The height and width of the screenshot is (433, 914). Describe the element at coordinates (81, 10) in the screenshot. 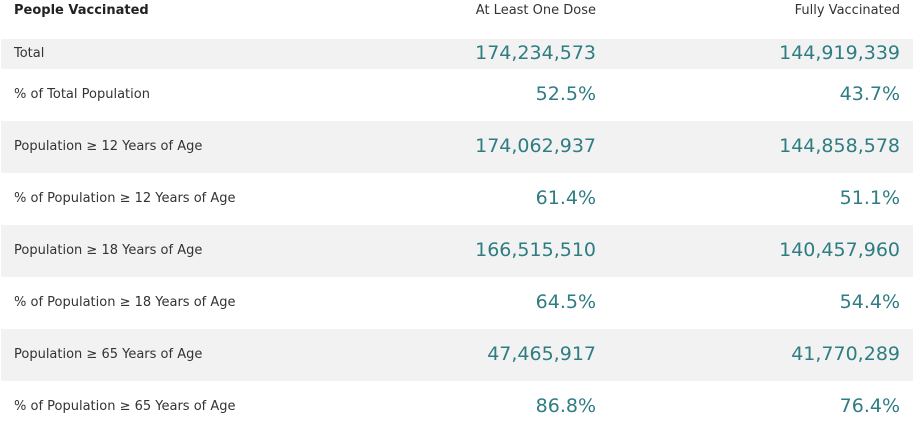

I see `table-title: People Vaccinated` at that location.